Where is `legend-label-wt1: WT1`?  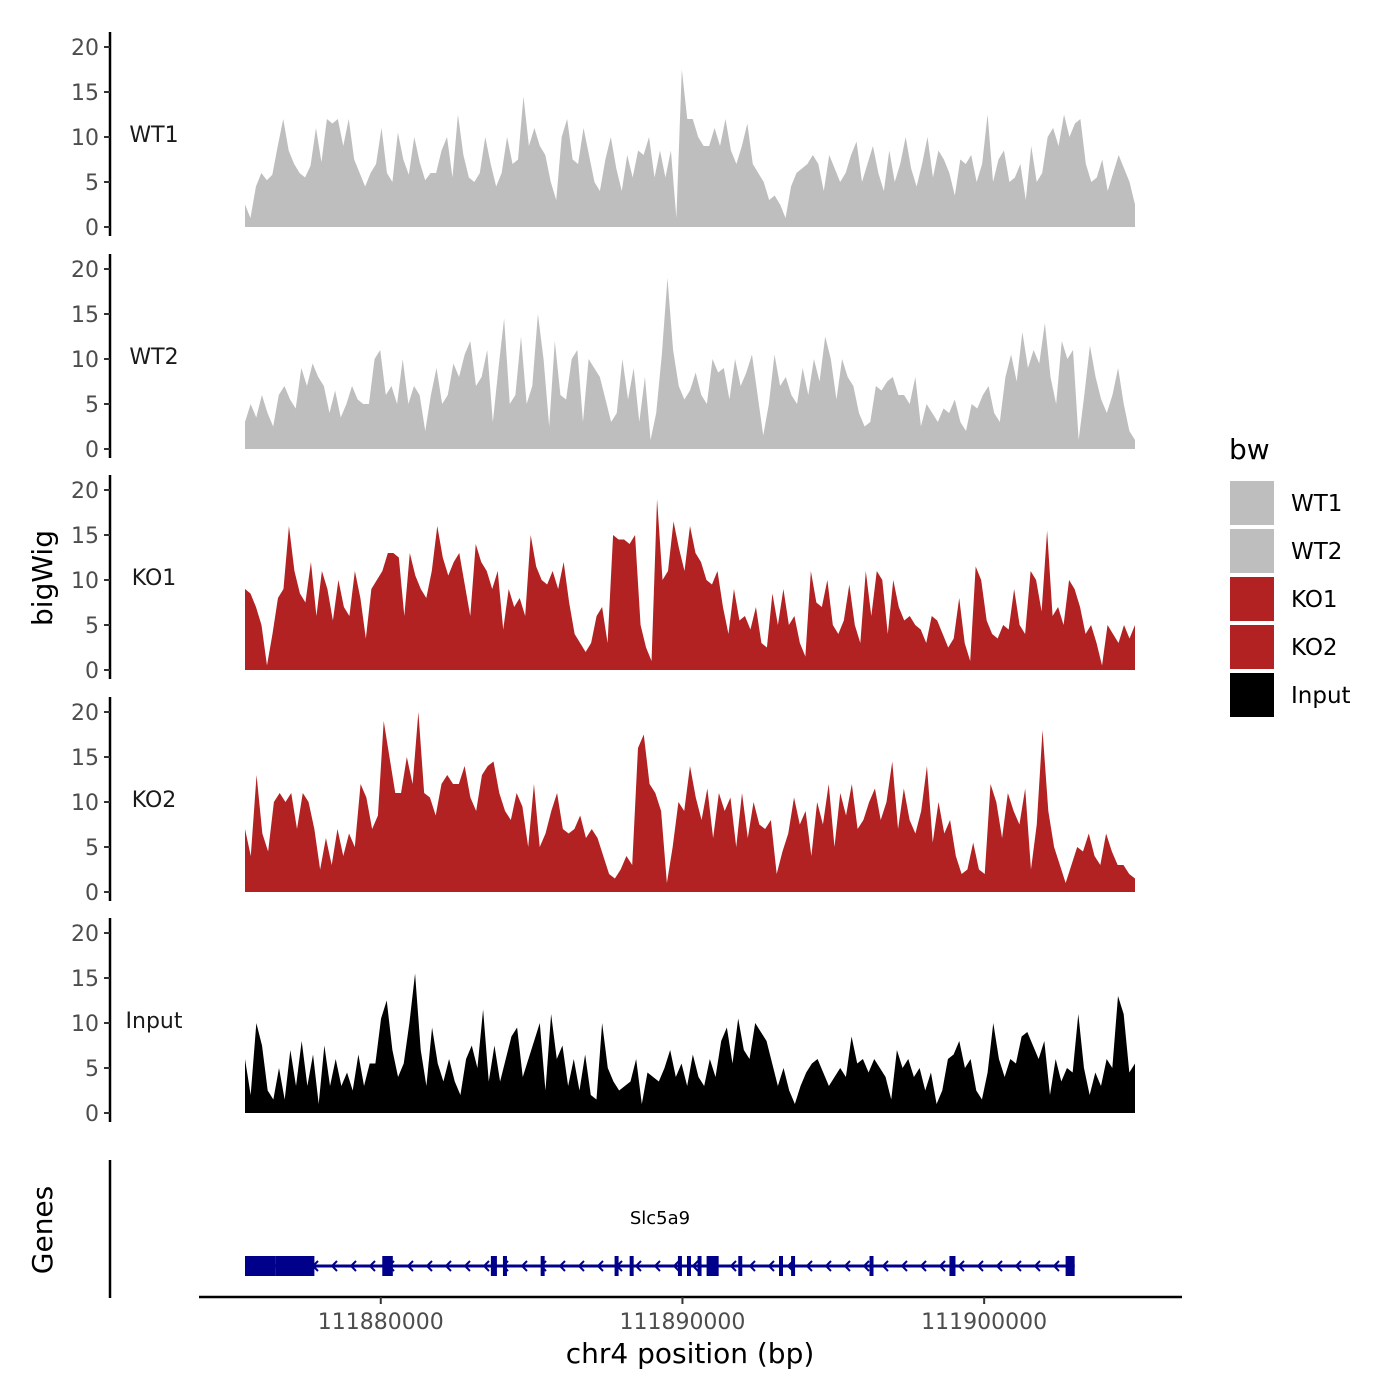 legend-label-wt1: WT1 is located at coordinates (1316, 504).